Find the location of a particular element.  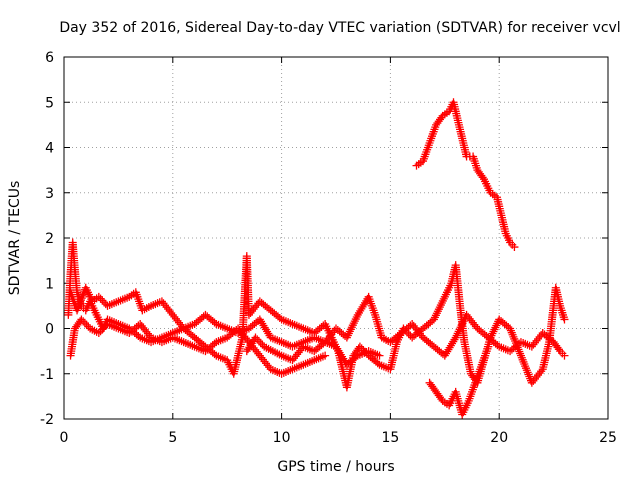

x-tick-label: 0 is located at coordinates (64, 438).